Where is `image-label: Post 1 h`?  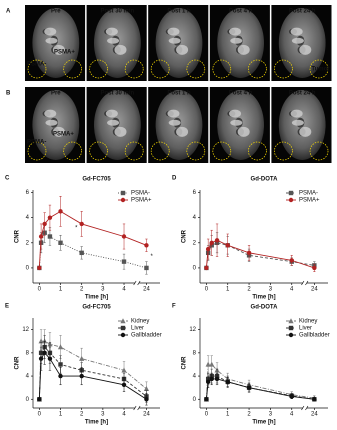
image-label: Post 1 h is located at coordinates (179, 94).